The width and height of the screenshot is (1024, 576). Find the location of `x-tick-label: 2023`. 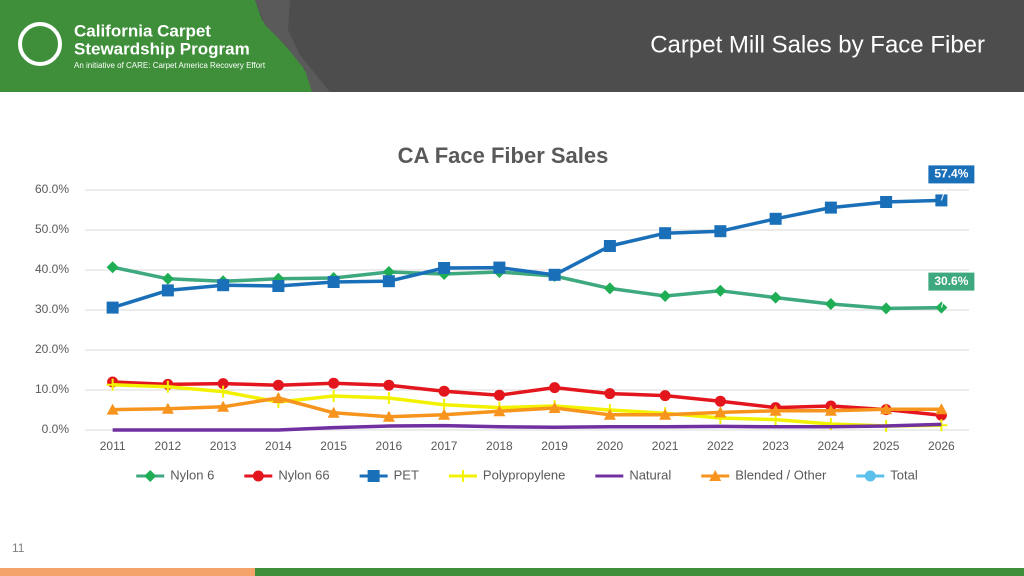

x-tick-label: 2023 is located at coordinates (775, 446).